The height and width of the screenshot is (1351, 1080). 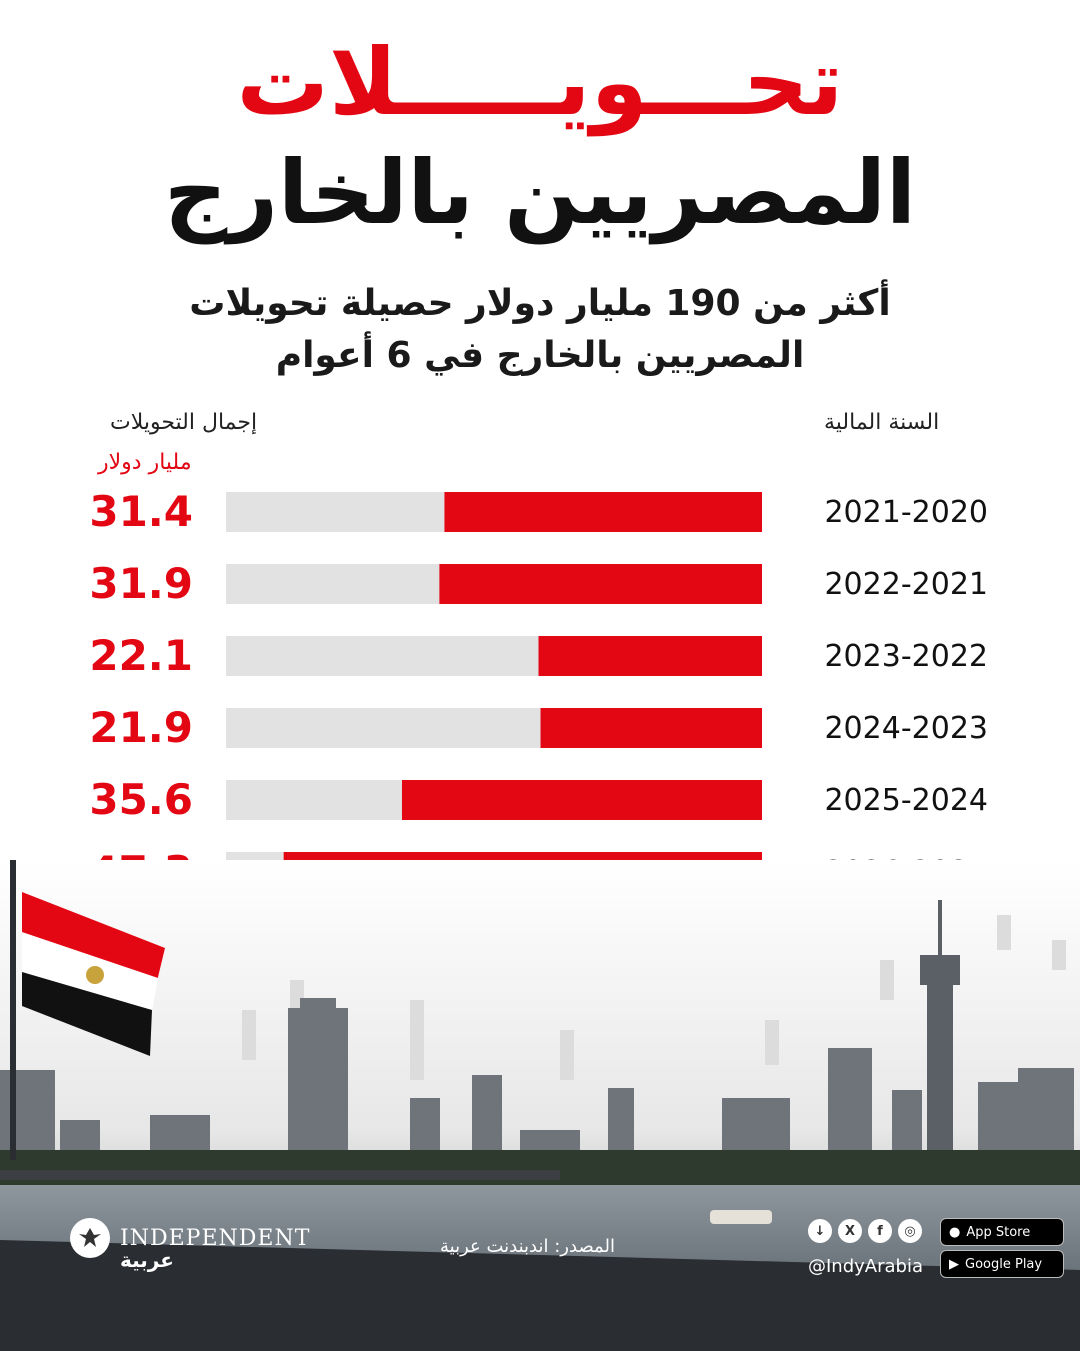 I want to click on bar-2021-2020, so click(x=603, y=512).